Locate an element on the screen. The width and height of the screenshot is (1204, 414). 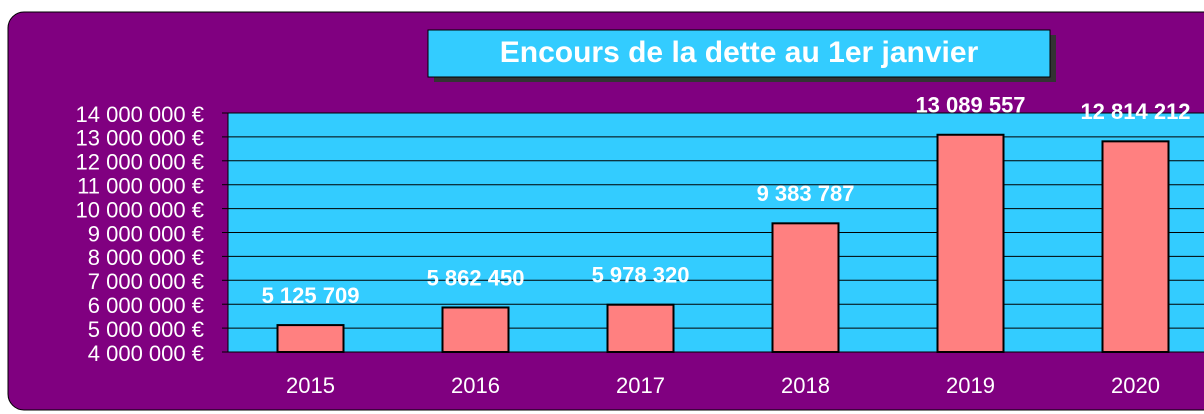
y-tick-label: 5 000 000 € is located at coordinates (146, 329).